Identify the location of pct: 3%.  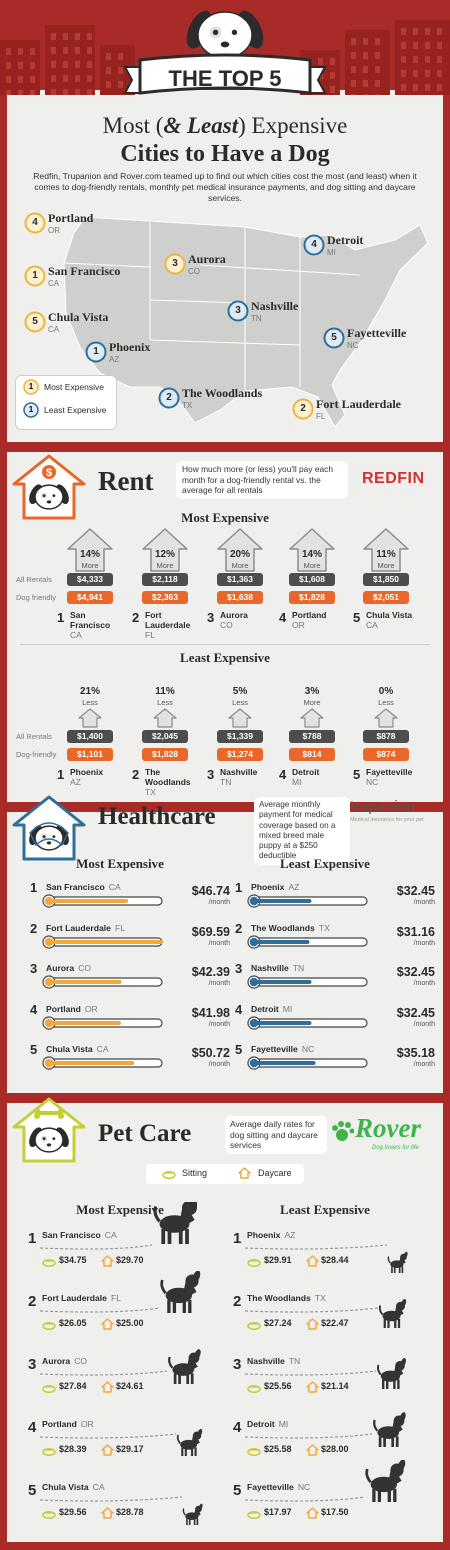
(312, 691).